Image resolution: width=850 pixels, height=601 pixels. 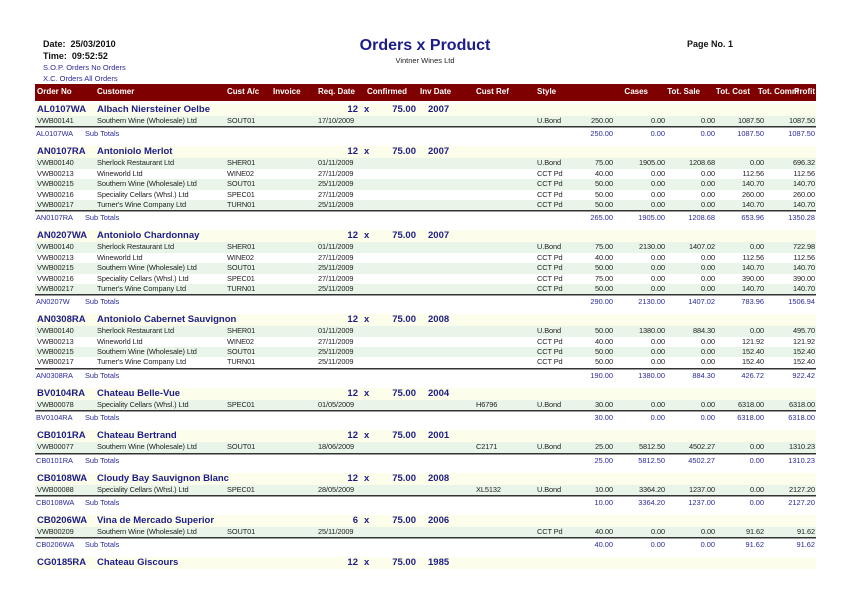 What do you see at coordinates (750, 134) in the screenshot?
I see `subtotal-tot-comm: 1087.50` at bounding box center [750, 134].